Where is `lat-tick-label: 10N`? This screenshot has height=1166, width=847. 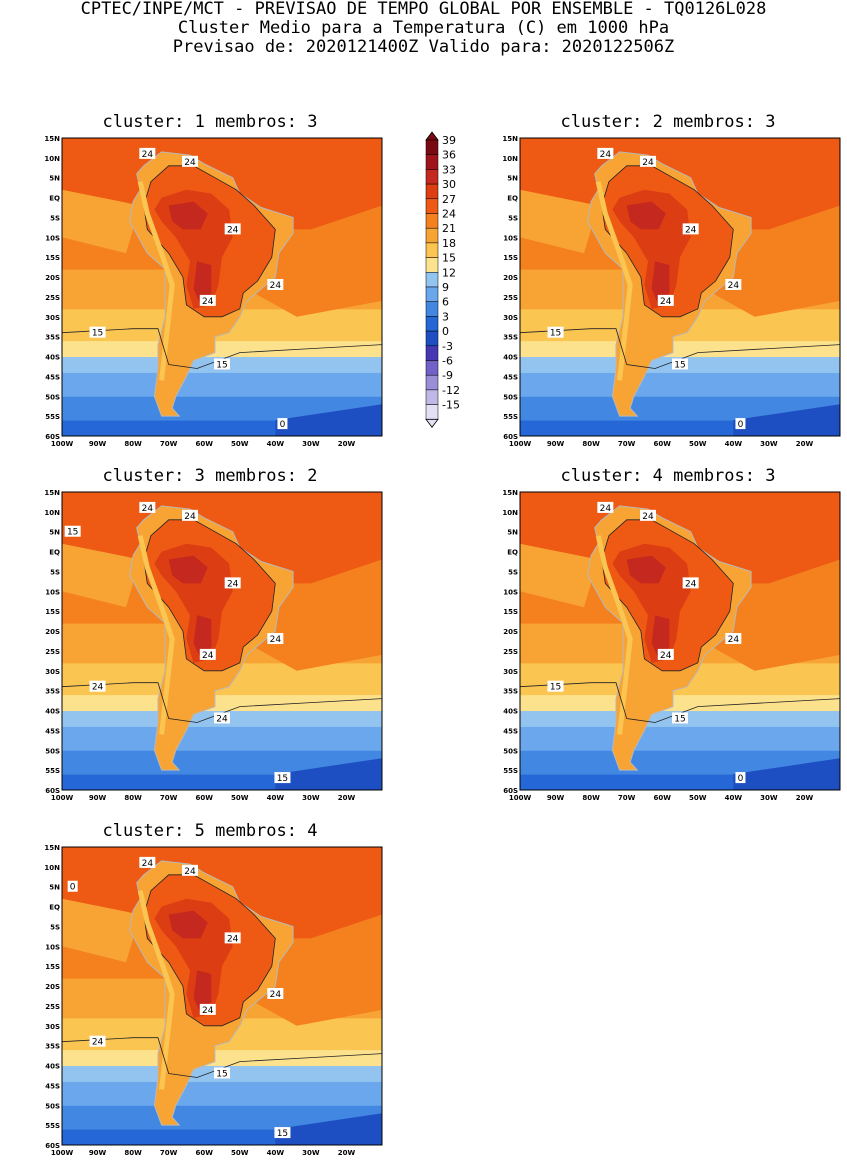
lat-tick-label: 10N is located at coordinates (510, 513).